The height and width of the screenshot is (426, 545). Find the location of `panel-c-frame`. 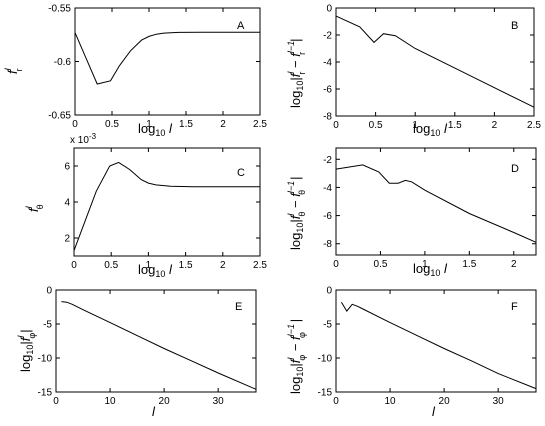

panel-c-frame is located at coordinates (167, 202).